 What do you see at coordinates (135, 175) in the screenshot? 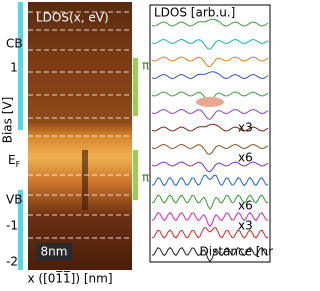
I see `pi-bar` at bounding box center [135, 175].